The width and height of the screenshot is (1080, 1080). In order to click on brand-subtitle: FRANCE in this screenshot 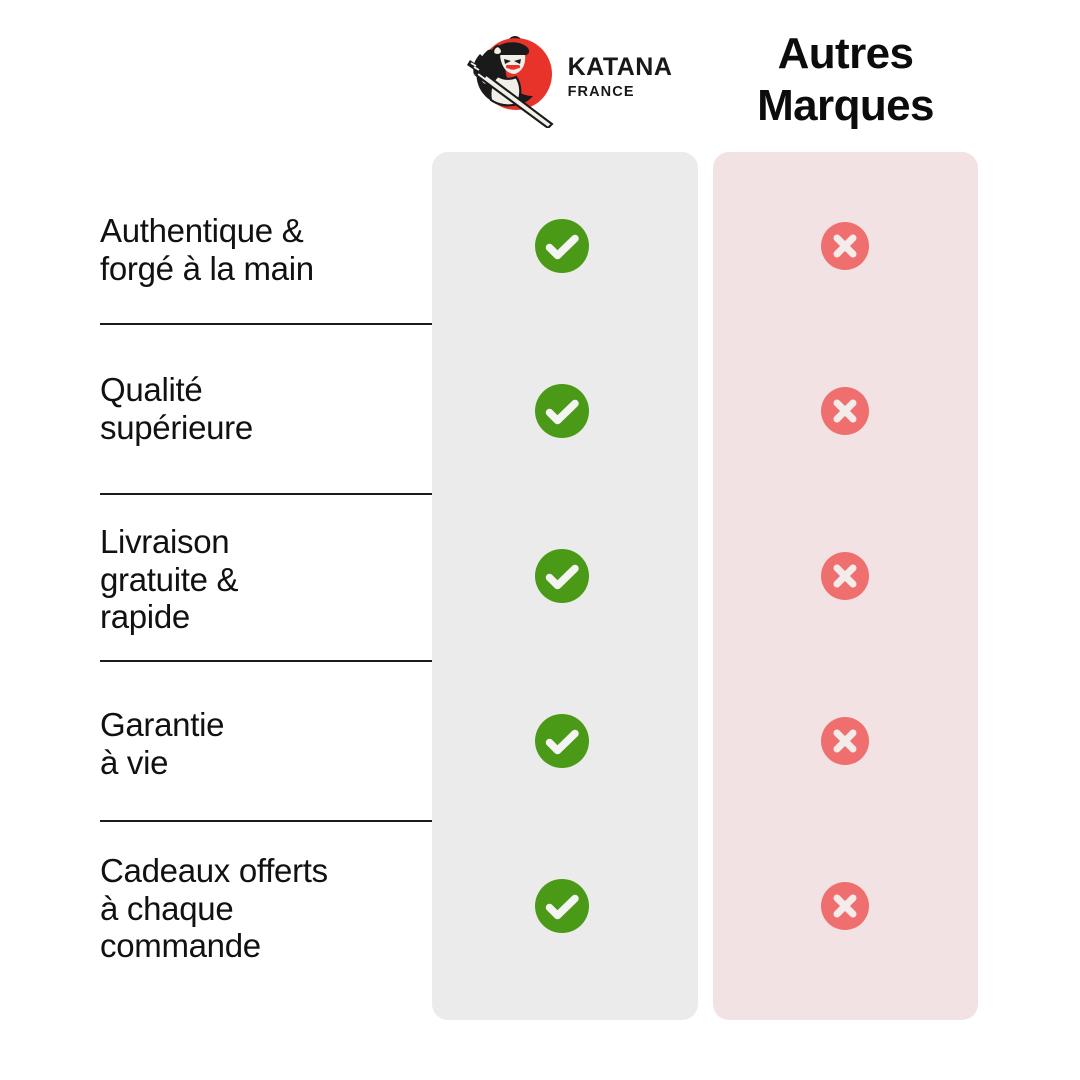, I will do `click(601, 91)`.